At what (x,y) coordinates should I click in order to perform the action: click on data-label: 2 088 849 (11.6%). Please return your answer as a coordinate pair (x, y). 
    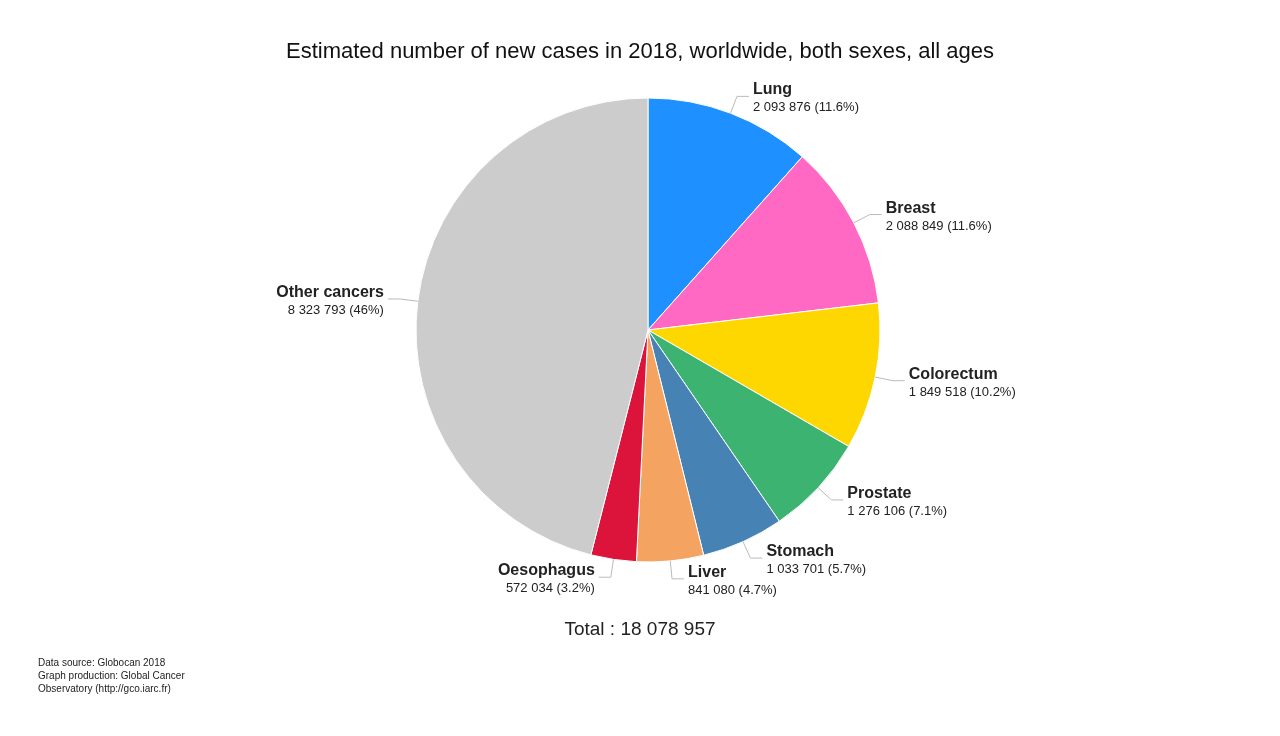
    Looking at the image, I should click on (938, 225).